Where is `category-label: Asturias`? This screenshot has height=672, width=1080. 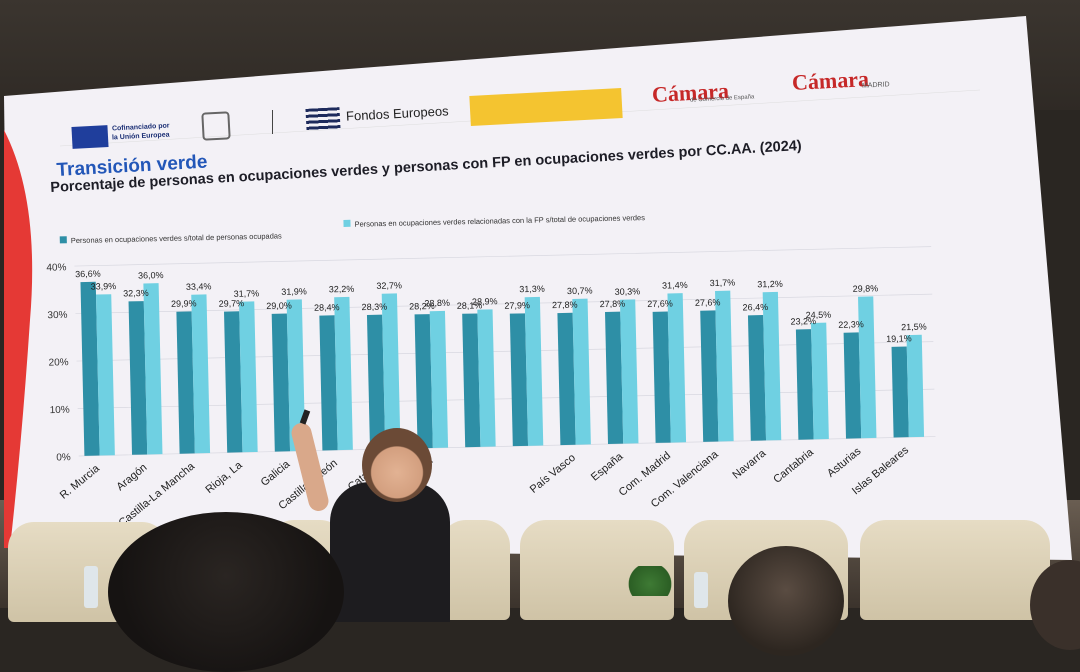
category-label: Asturias is located at coordinates (844, 462).